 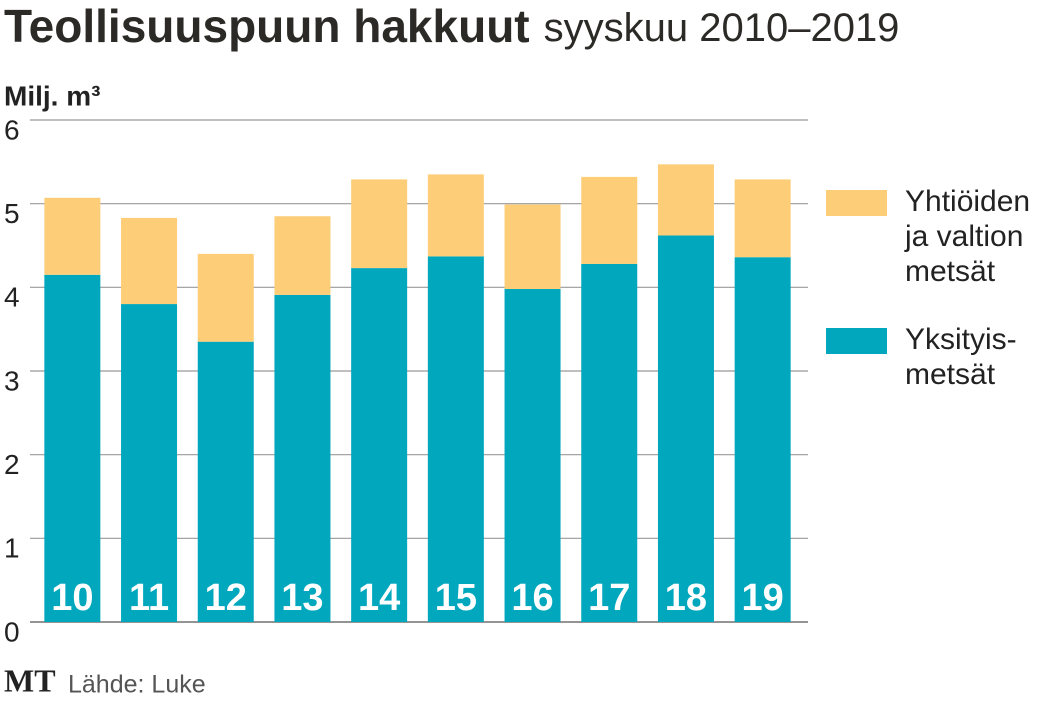 What do you see at coordinates (456, 598) in the screenshot?
I see `x-tick-label: 15` at bounding box center [456, 598].